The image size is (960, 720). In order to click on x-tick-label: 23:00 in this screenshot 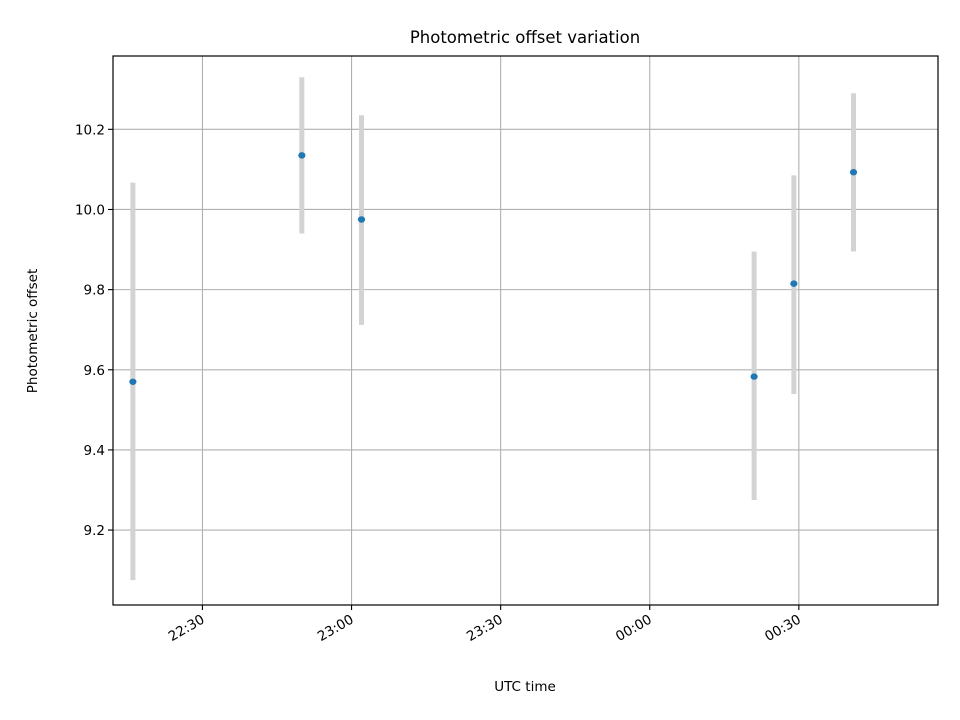, I will do `click(336, 628)`.